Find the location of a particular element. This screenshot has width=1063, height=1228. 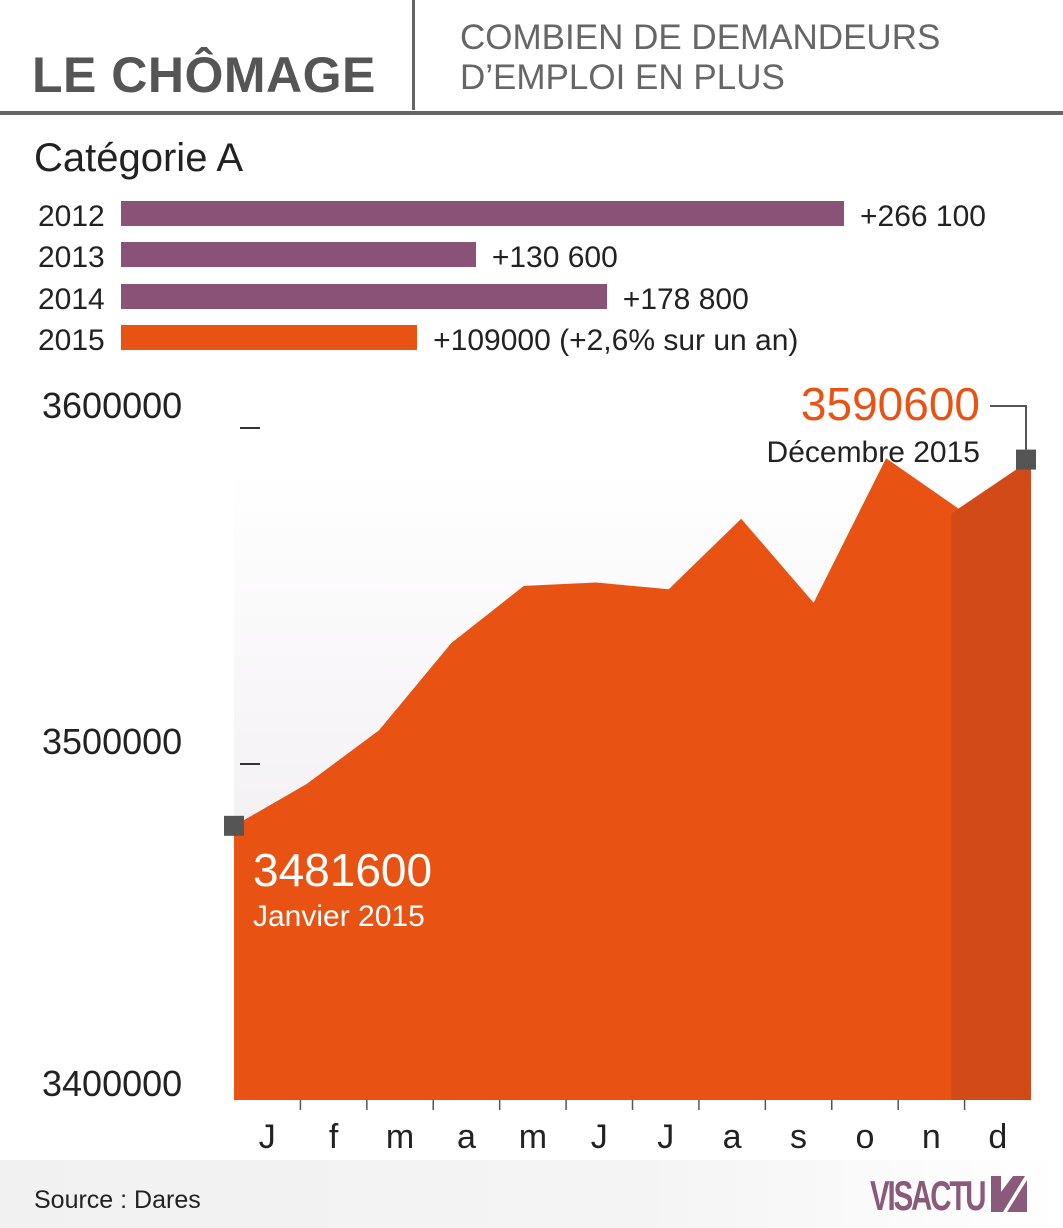

x-tick-label: n is located at coordinates (931, 1137).